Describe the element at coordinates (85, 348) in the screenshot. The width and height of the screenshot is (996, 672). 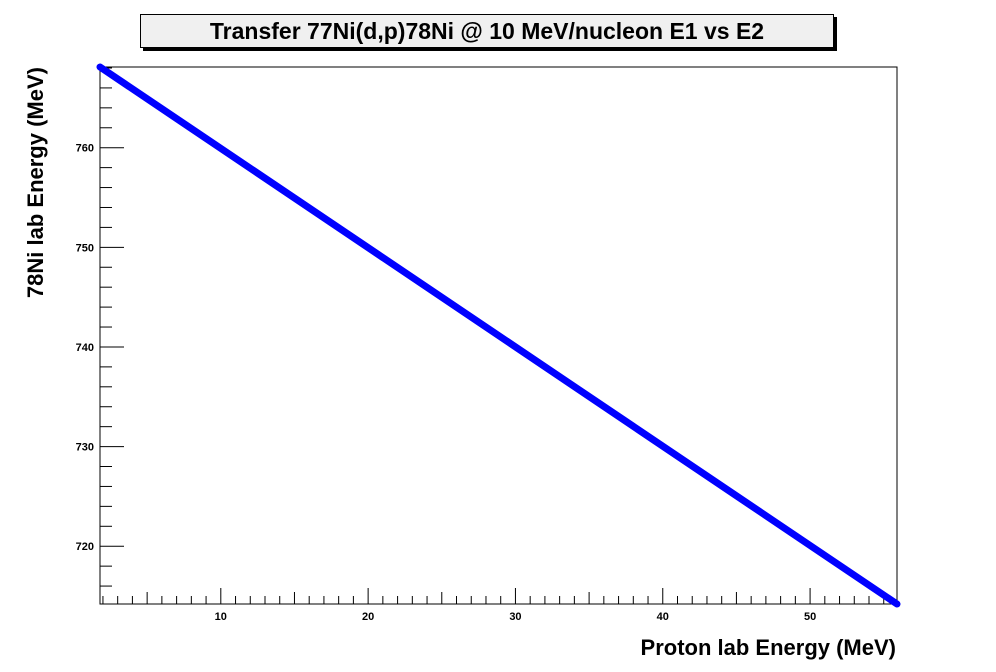
I see `y-tick-label: 740` at that location.